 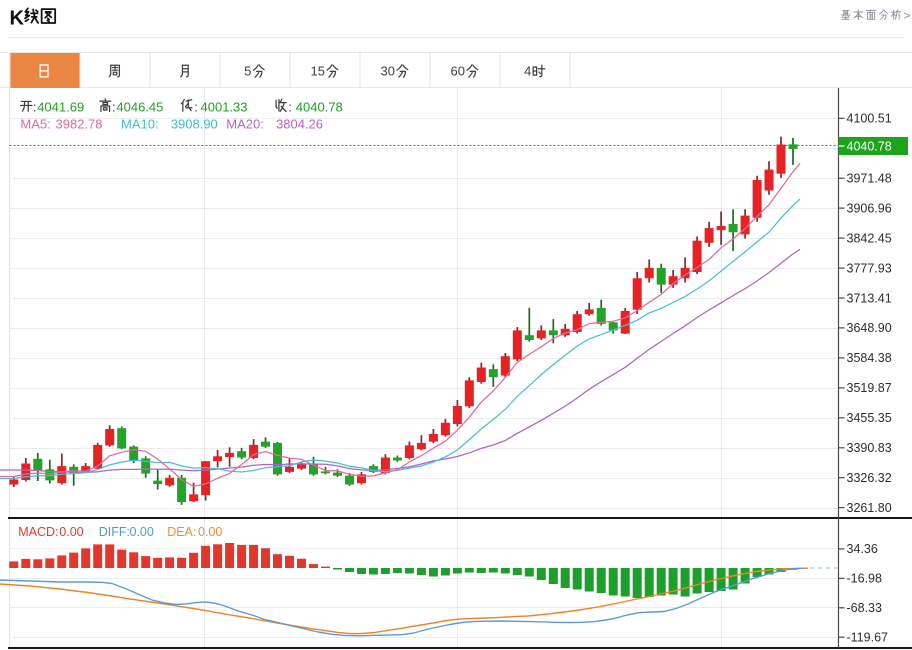 What do you see at coordinates (140, 124) in the screenshot?
I see `svg-text: MA10:` at bounding box center [140, 124].